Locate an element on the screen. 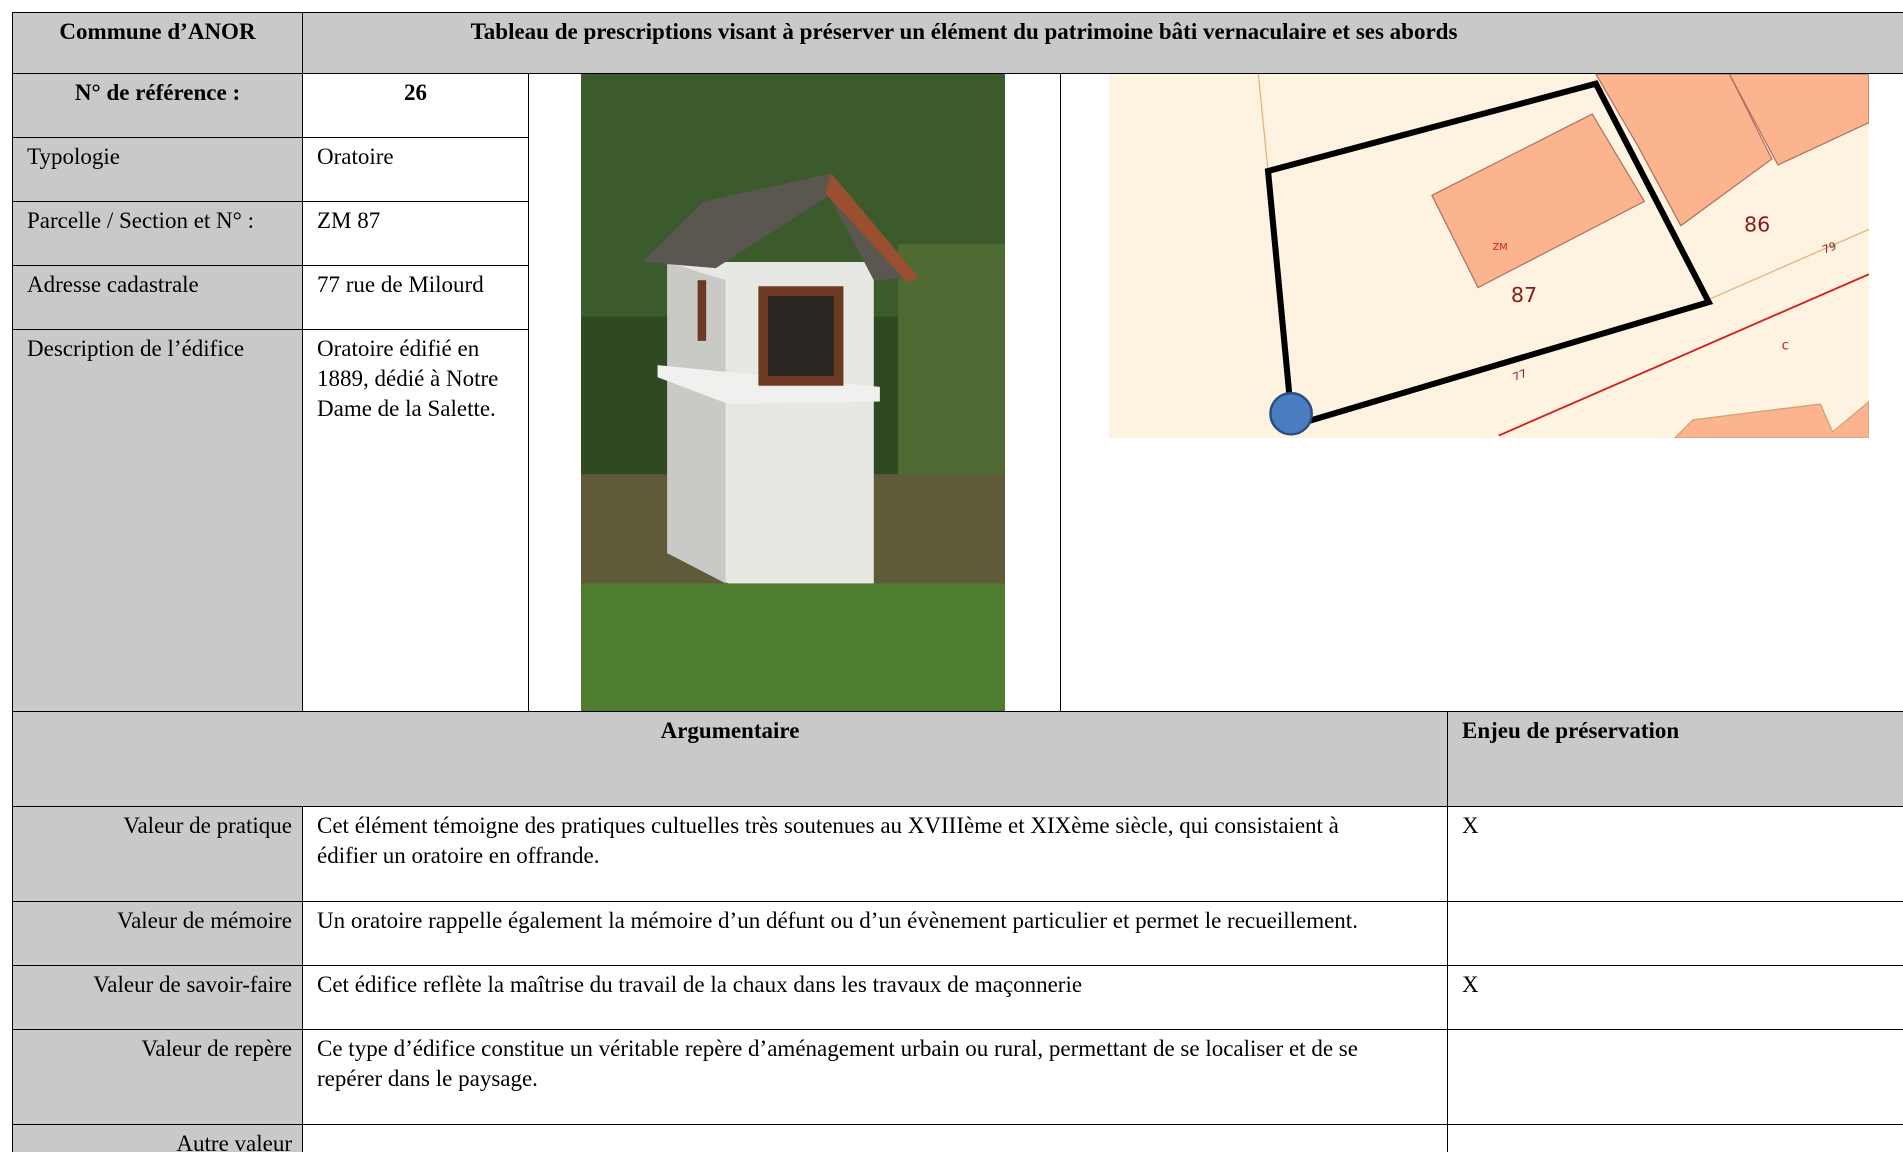 The image size is (1903, 1152). map-label: 86 is located at coordinates (1757, 225).